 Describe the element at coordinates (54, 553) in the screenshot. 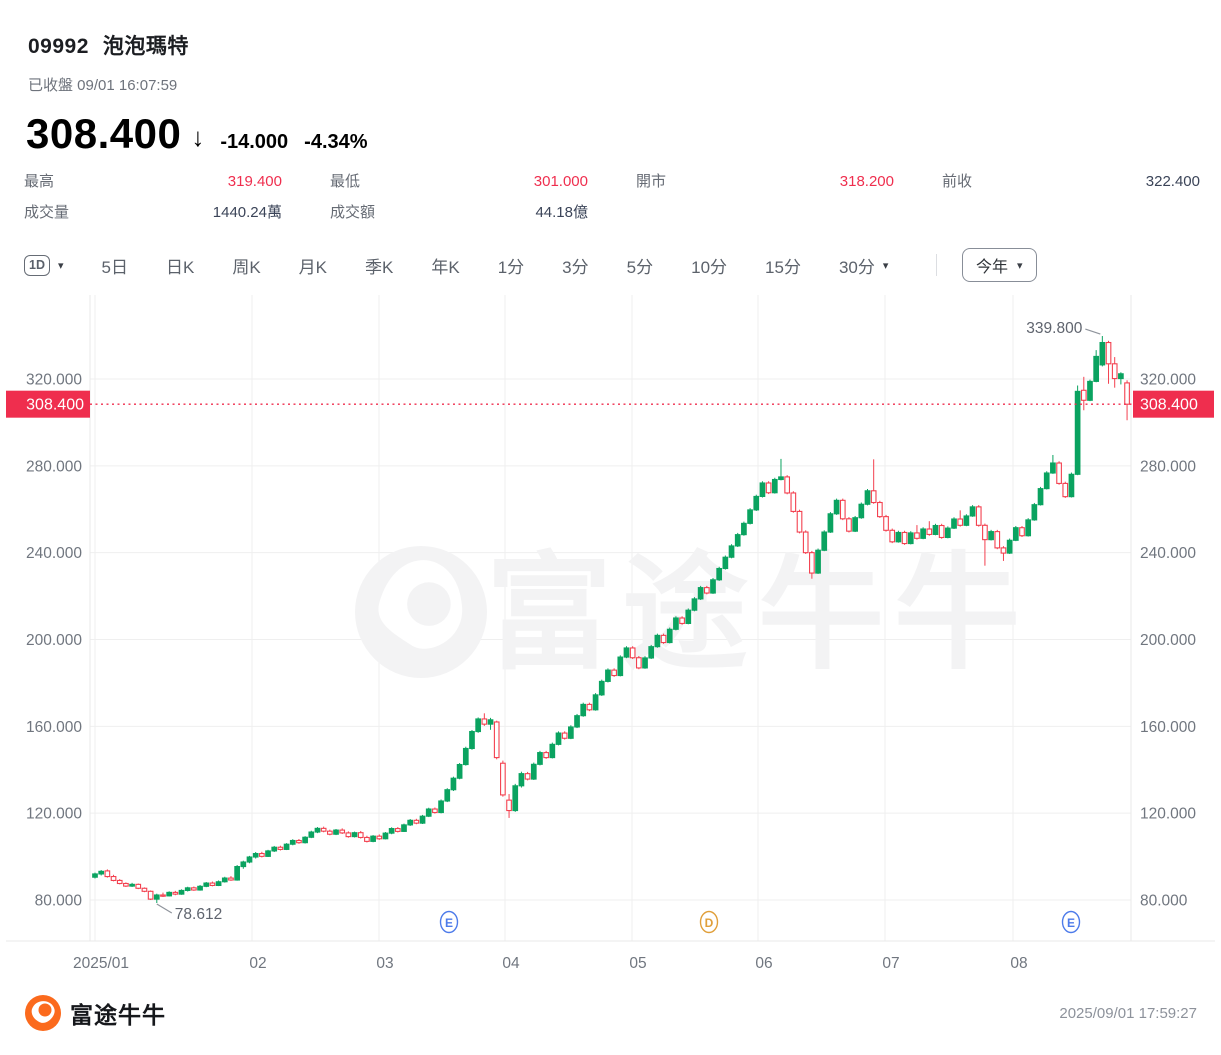

I see `y-axis-label-left: 240.000` at that location.